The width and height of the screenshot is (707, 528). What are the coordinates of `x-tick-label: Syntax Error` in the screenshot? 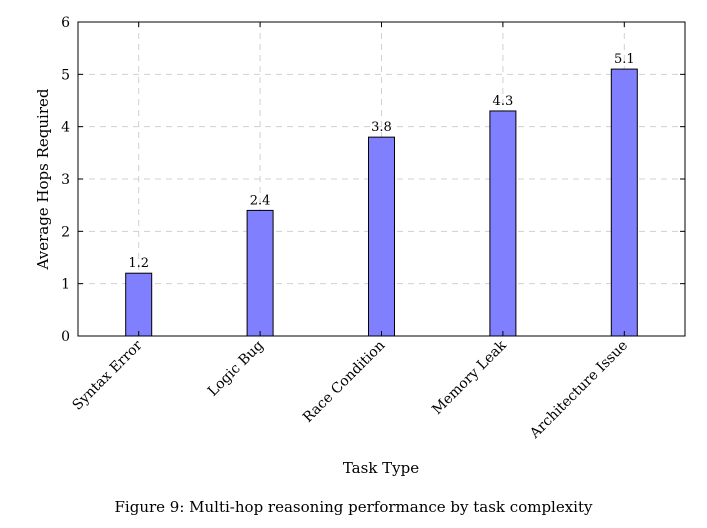 It's located at (107, 375).